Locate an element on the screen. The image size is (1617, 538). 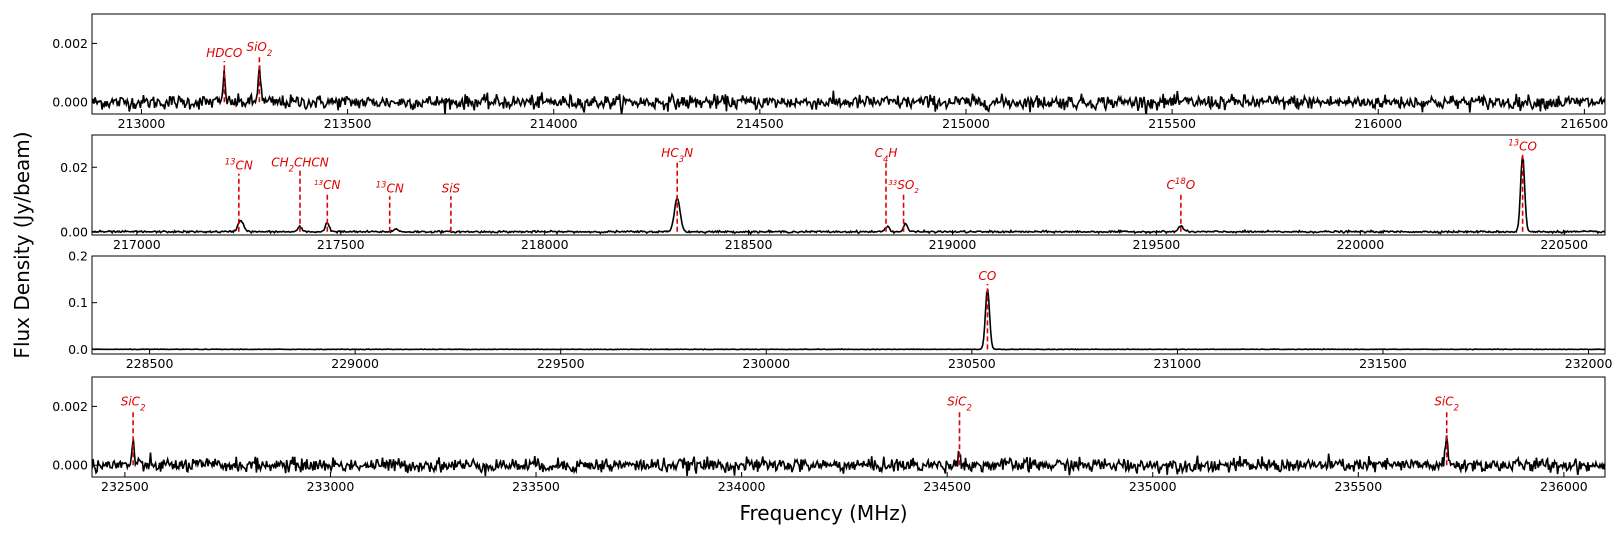
line-label-1-1: HDCO is located at coordinates (224, 53).